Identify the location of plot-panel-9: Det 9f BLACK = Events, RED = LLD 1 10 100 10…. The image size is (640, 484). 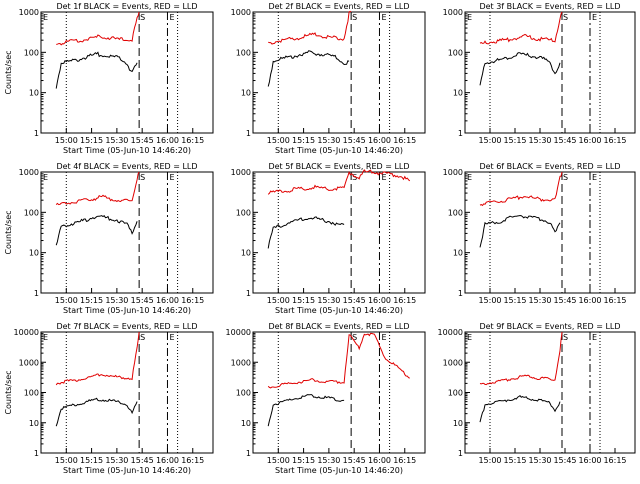
(537, 393).